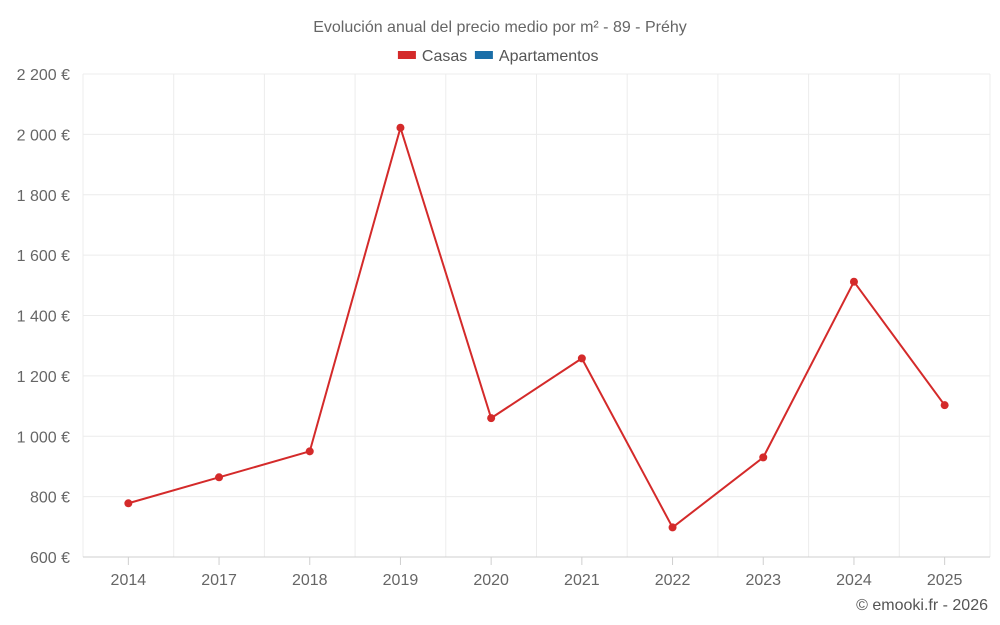  I want to click on x-tick-label: 2022, so click(673, 580).